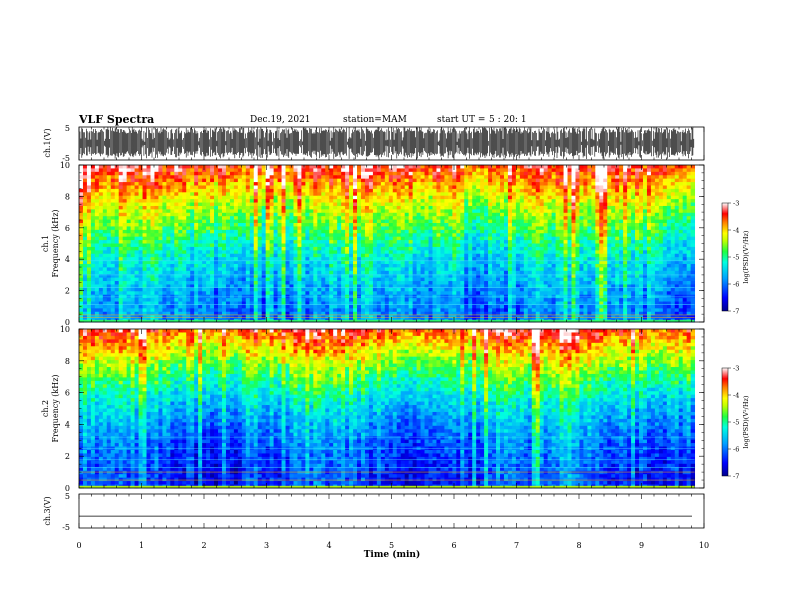 The image size is (792, 612). What do you see at coordinates (391, 143) in the screenshot?
I see `ch1-waveform-xticks` at bounding box center [391, 143].